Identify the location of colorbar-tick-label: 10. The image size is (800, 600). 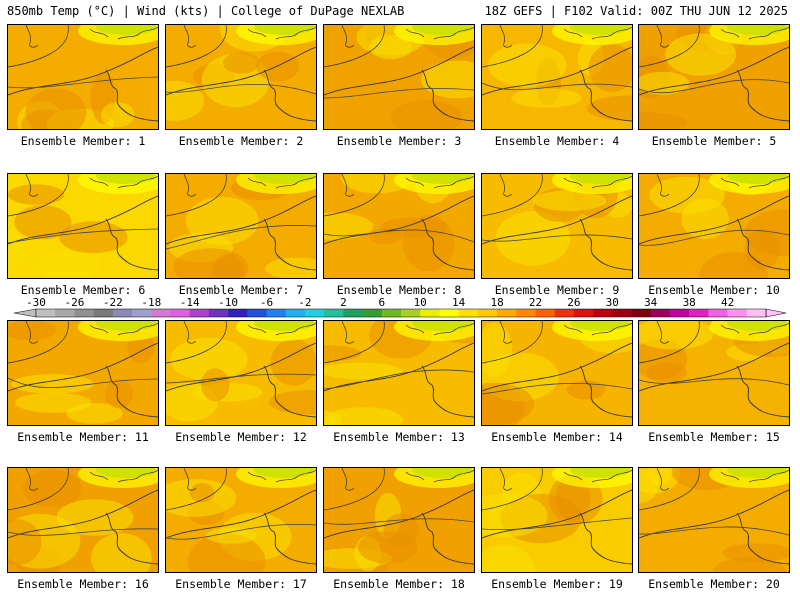
(420, 303).